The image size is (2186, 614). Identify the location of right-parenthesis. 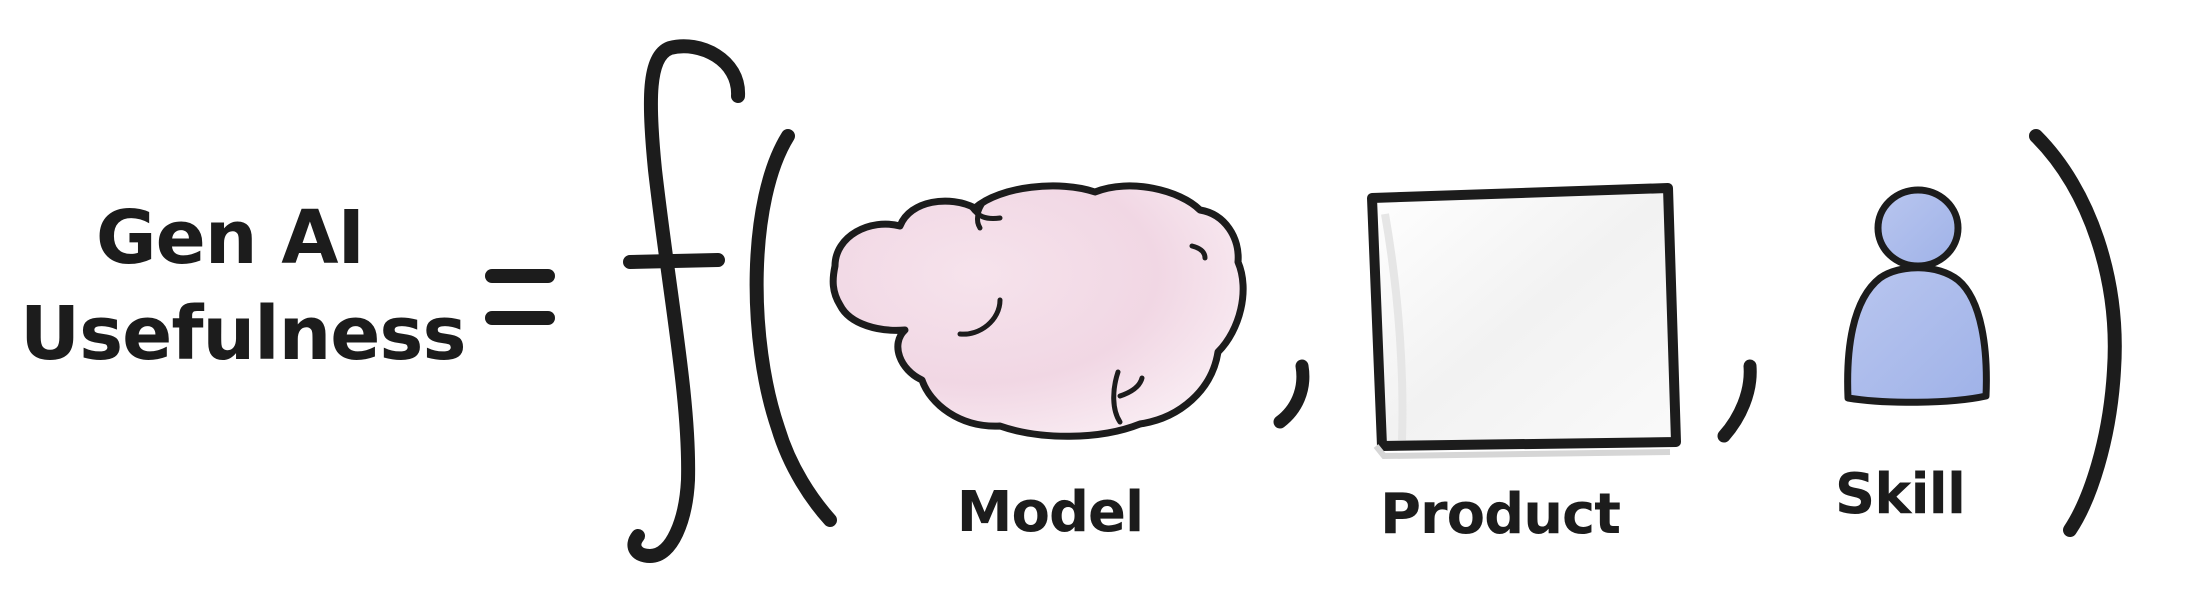
(2075, 333).